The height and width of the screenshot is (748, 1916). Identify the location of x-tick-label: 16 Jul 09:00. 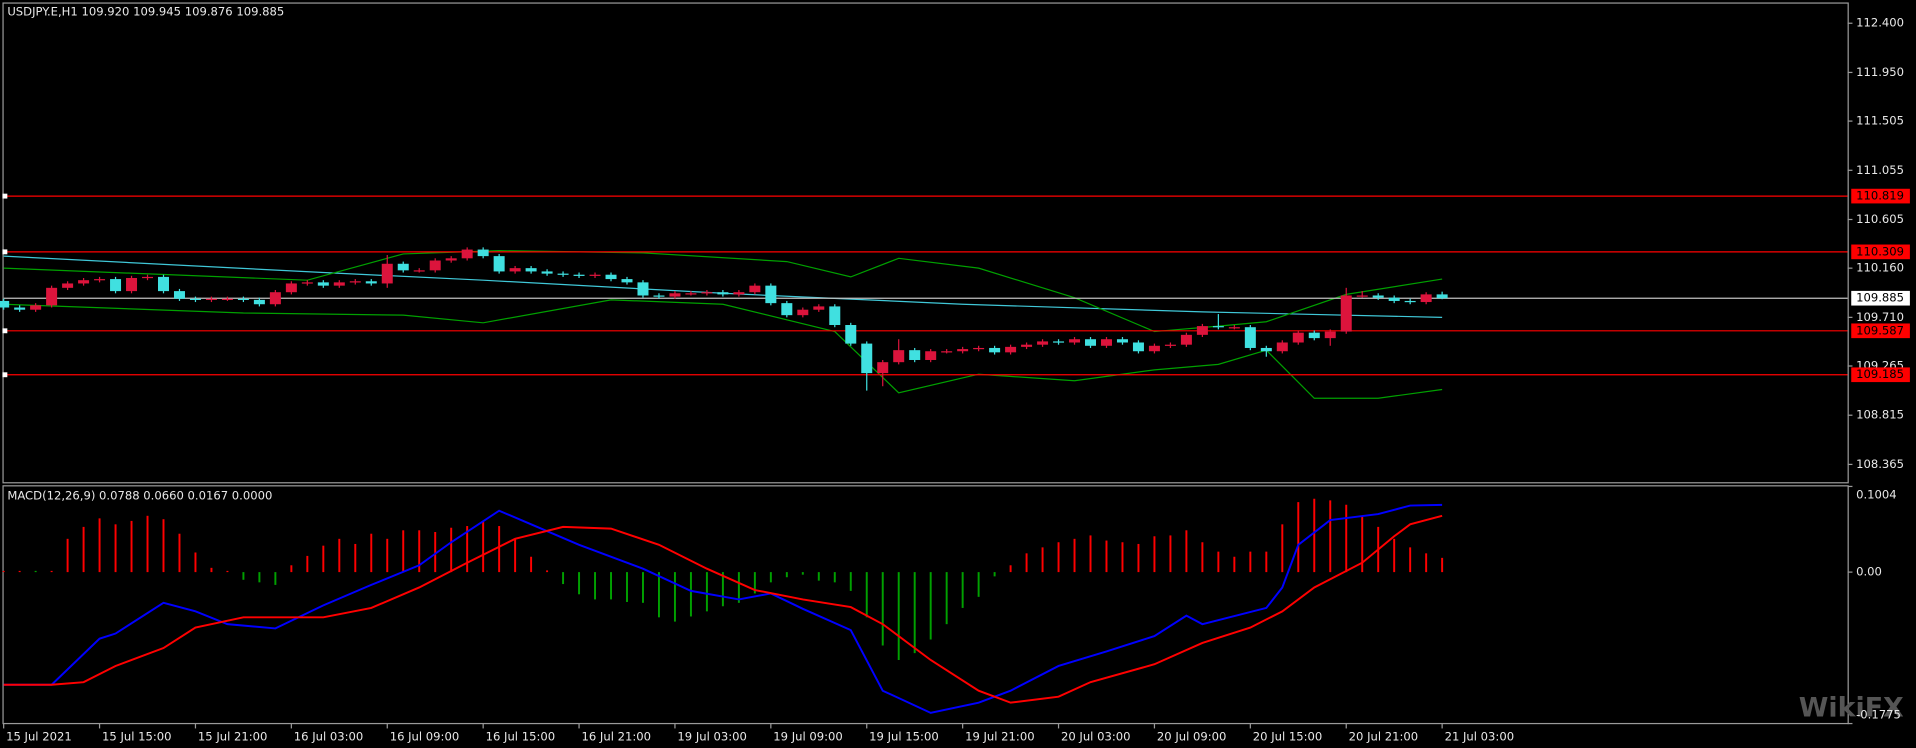
(425, 736).